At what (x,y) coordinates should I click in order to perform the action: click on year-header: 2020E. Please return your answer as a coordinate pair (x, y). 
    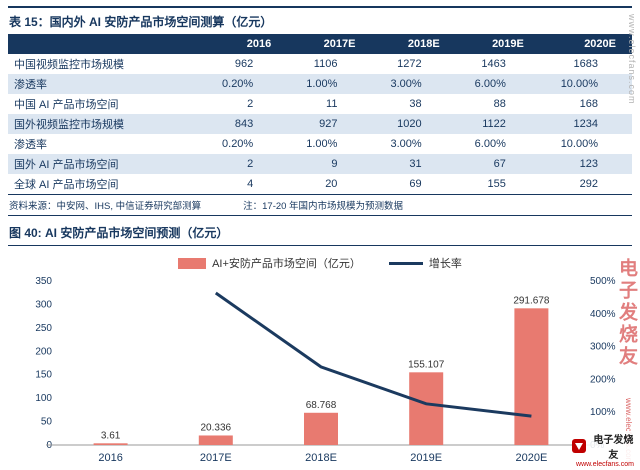
    Looking at the image, I should click on (585, 44).